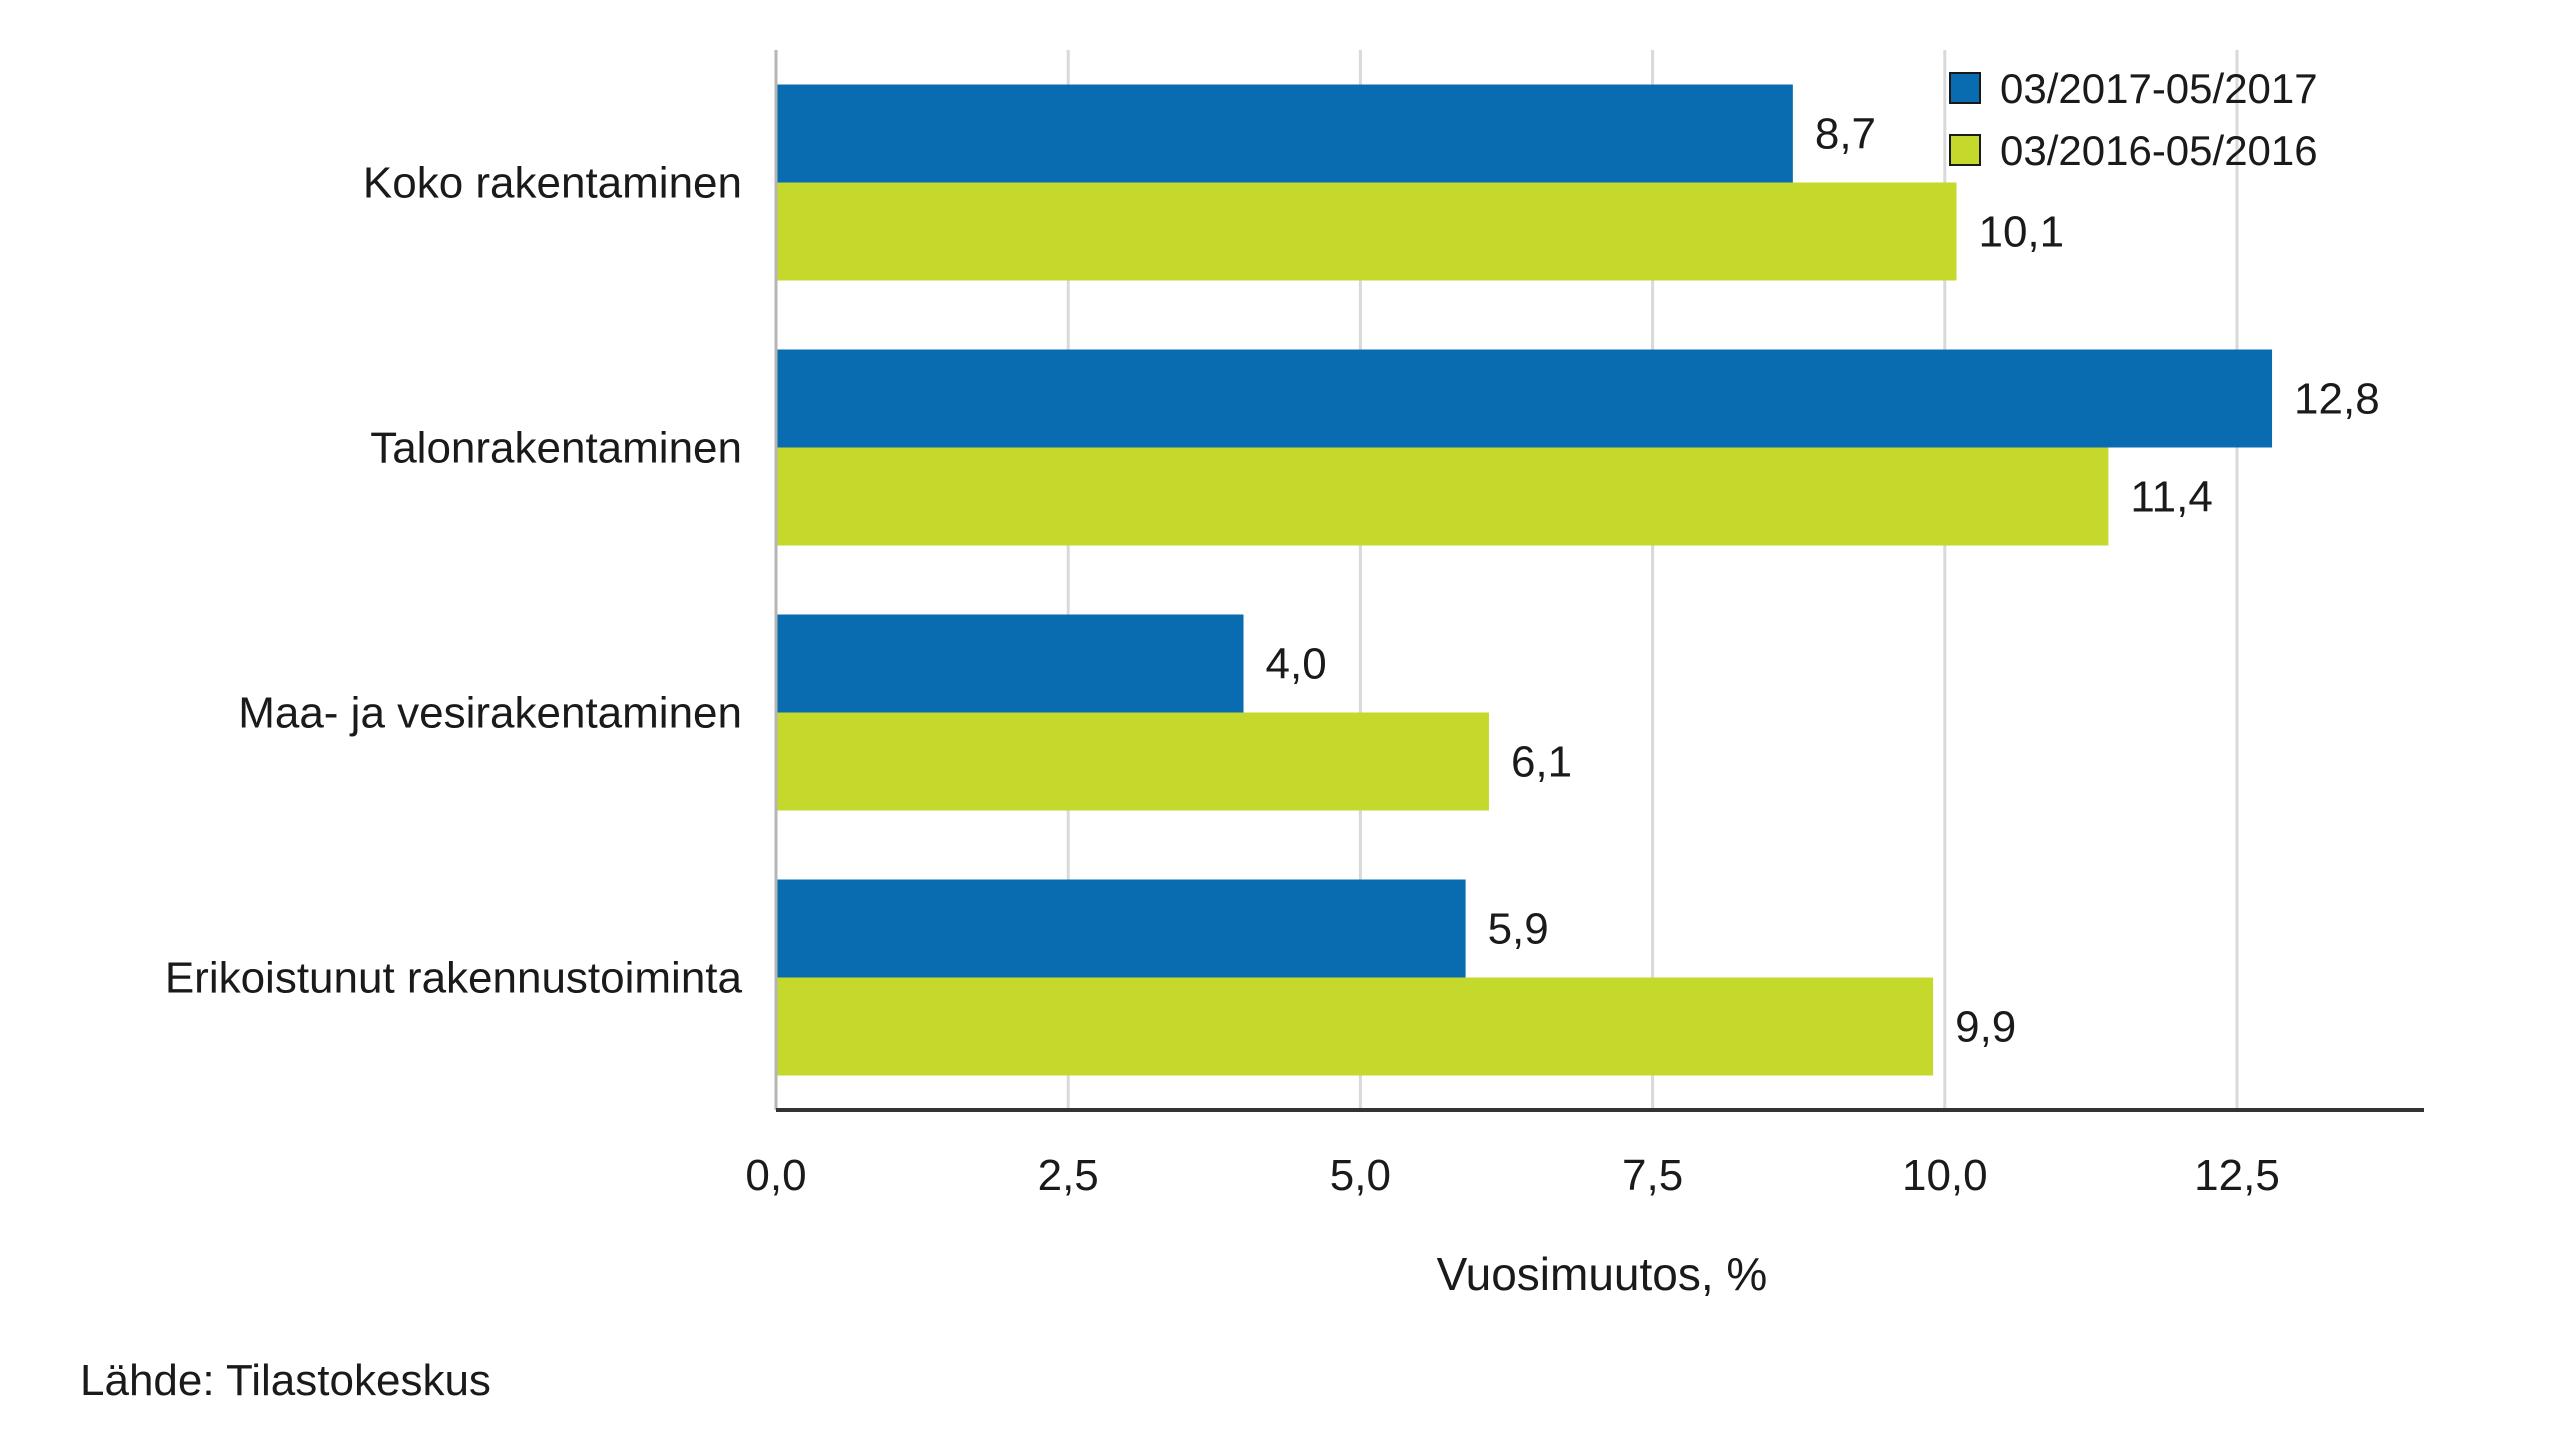  What do you see at coordinates (1360, 1175) in the screenshot?
I see `x-tick-label: 5,0` at bounding box center [1360, 1175].